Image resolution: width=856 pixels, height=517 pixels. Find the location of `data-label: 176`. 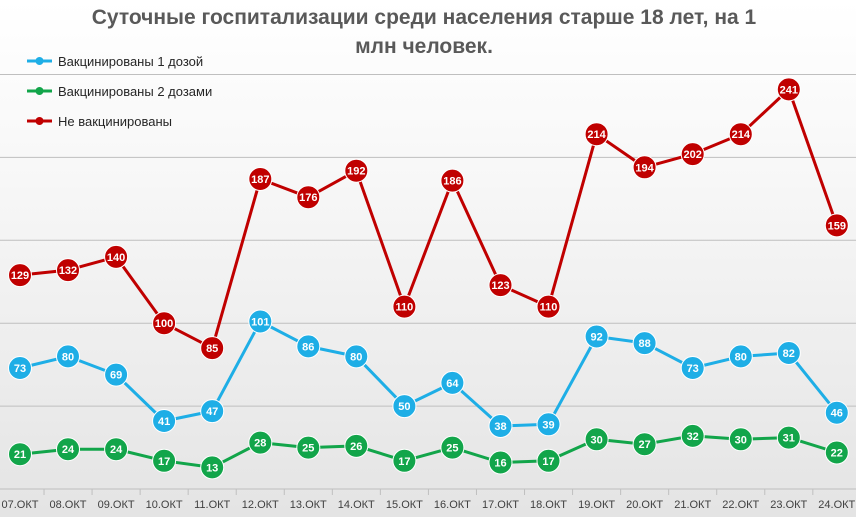

data-label: 176 is located at coordinates (308, 198).